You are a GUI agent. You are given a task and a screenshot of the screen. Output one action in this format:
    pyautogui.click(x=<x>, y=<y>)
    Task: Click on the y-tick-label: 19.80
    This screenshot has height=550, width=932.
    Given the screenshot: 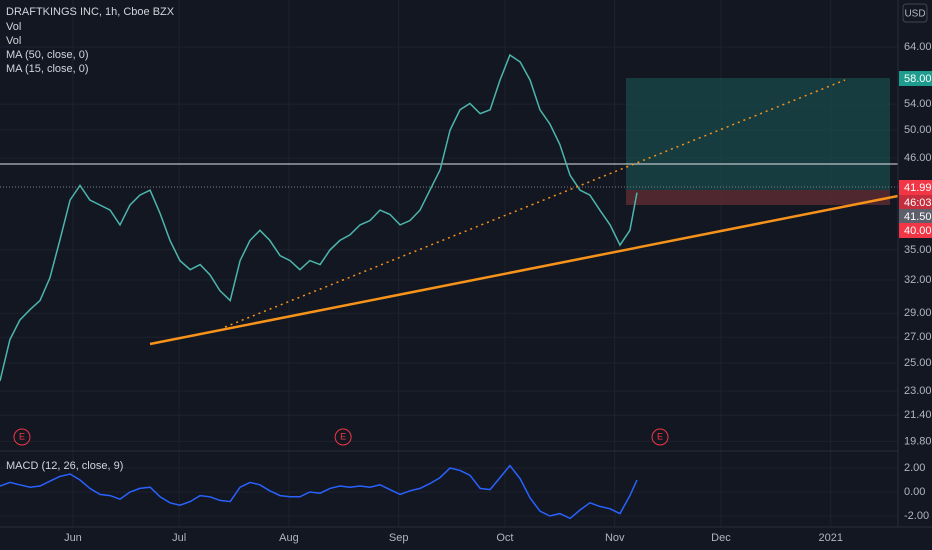 What is the action you would take?
    pyautogui.click(x=918, y=441)
    